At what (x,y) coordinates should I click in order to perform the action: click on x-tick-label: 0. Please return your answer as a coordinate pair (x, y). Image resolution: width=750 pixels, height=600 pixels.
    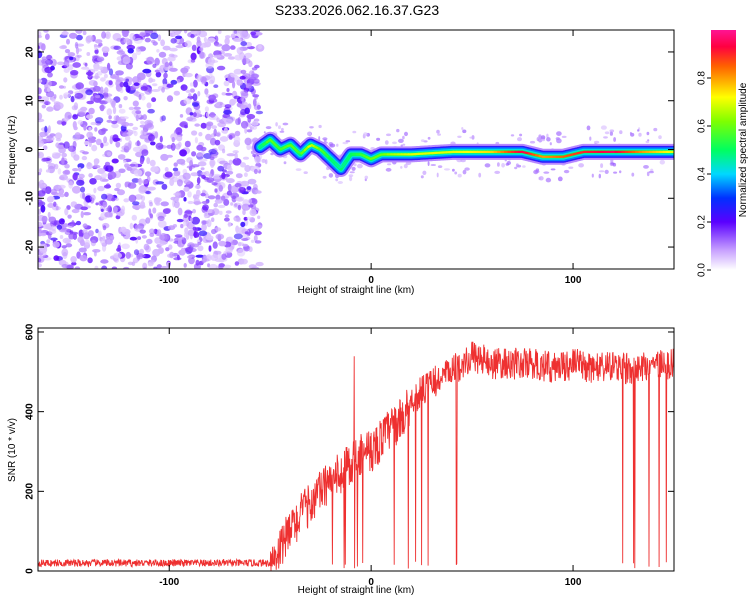
    Looking at the image, I should click on (371, 582).